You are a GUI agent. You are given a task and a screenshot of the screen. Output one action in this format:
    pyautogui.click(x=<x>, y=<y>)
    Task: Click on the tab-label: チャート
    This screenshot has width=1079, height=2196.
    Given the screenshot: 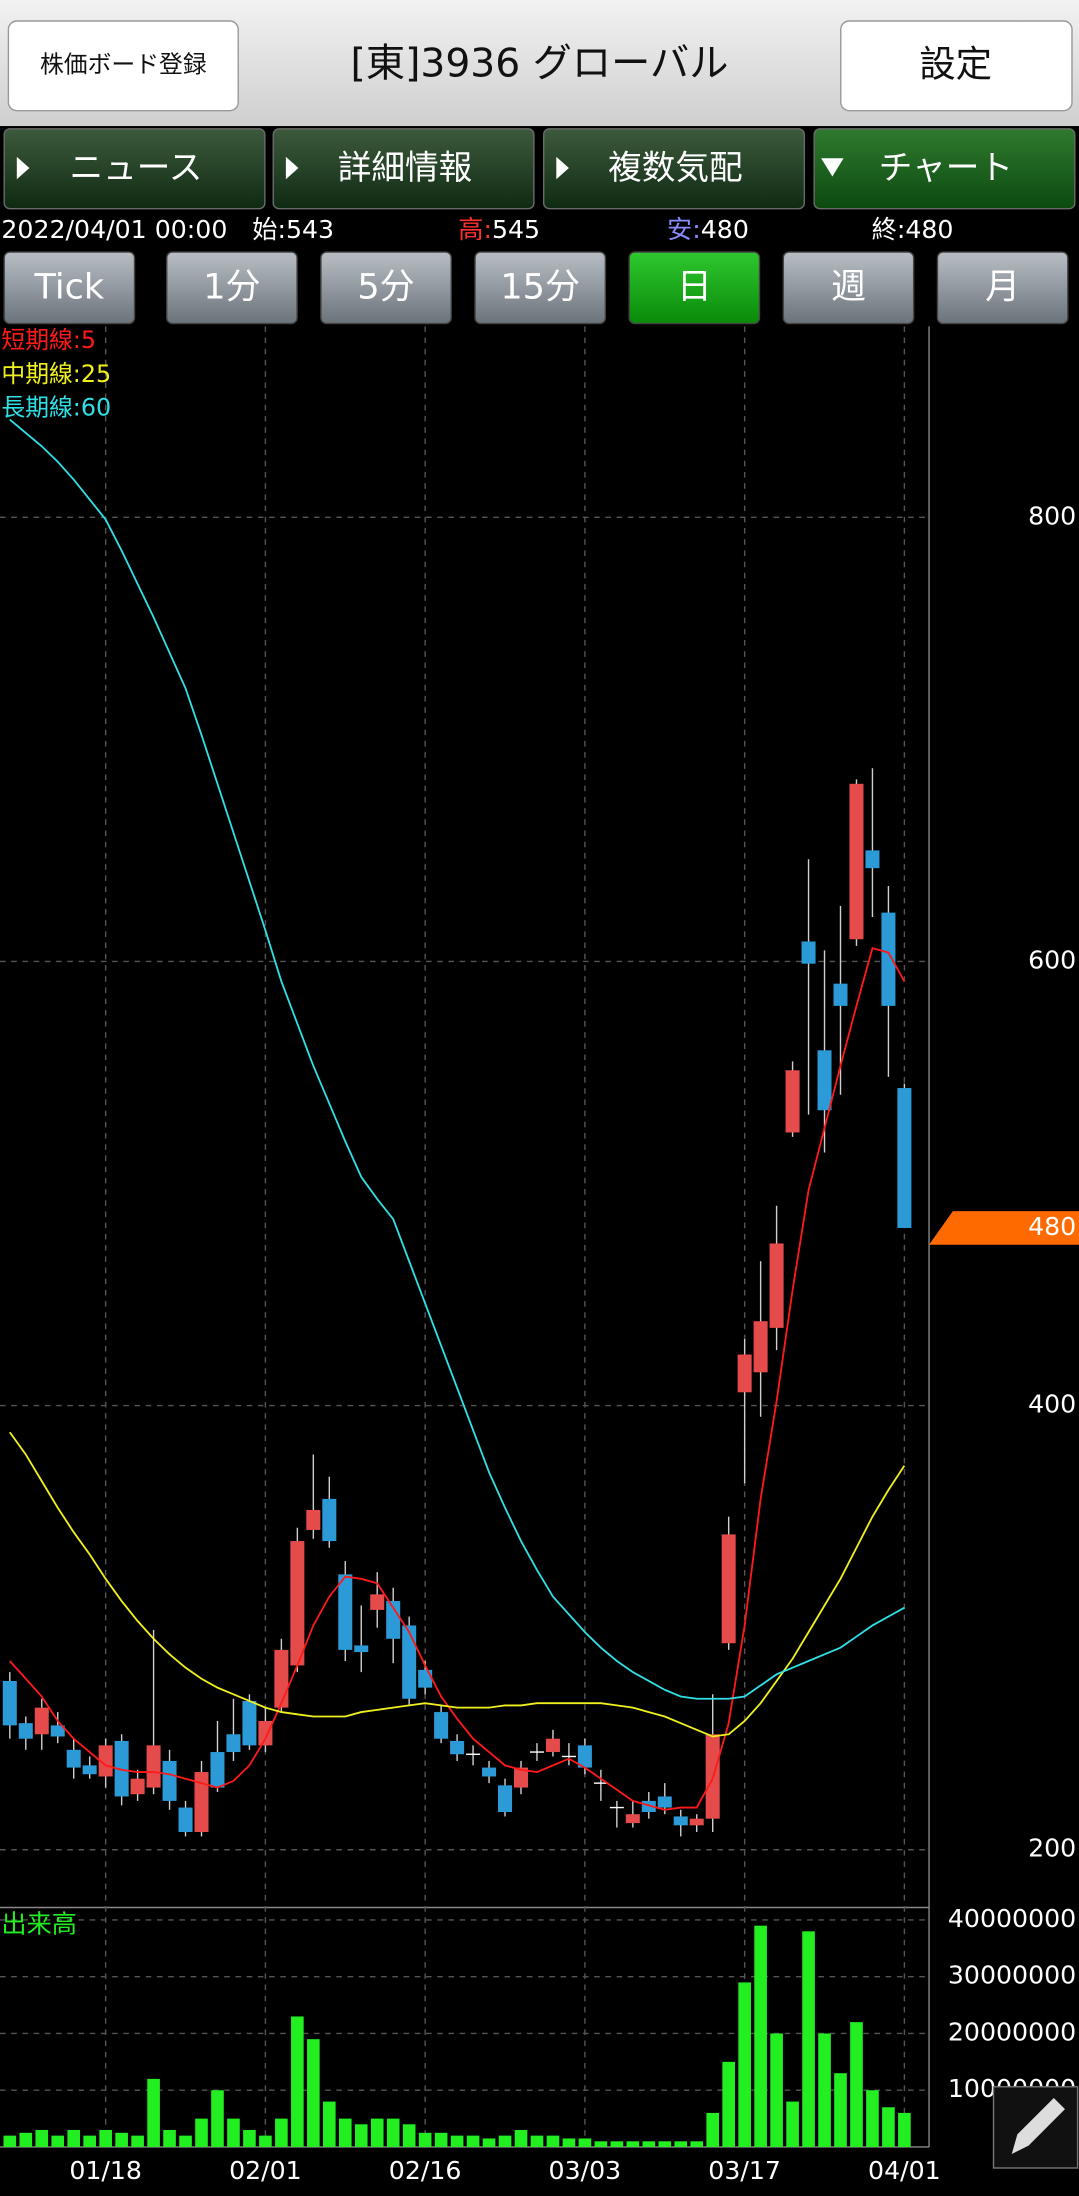 What is the action you would take?
    pyautogui.click(x=946, y=167)
    